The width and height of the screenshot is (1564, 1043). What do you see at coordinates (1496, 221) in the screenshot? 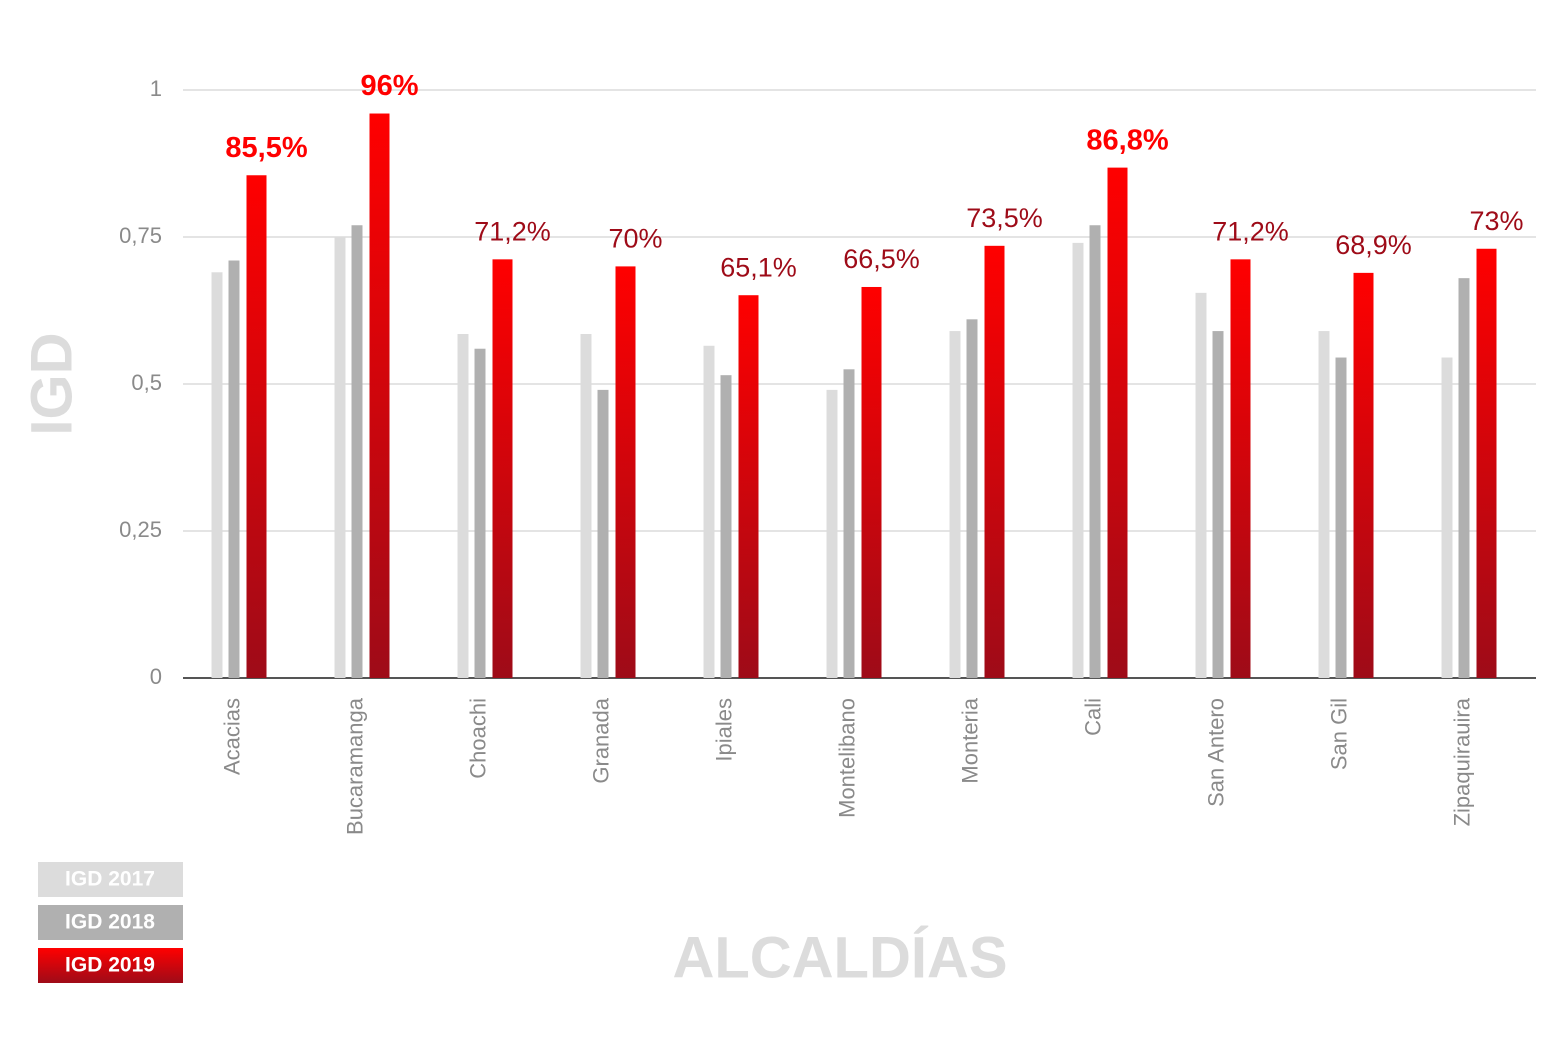
I see `value-label: 73%` at bounding box center [1496, 221].